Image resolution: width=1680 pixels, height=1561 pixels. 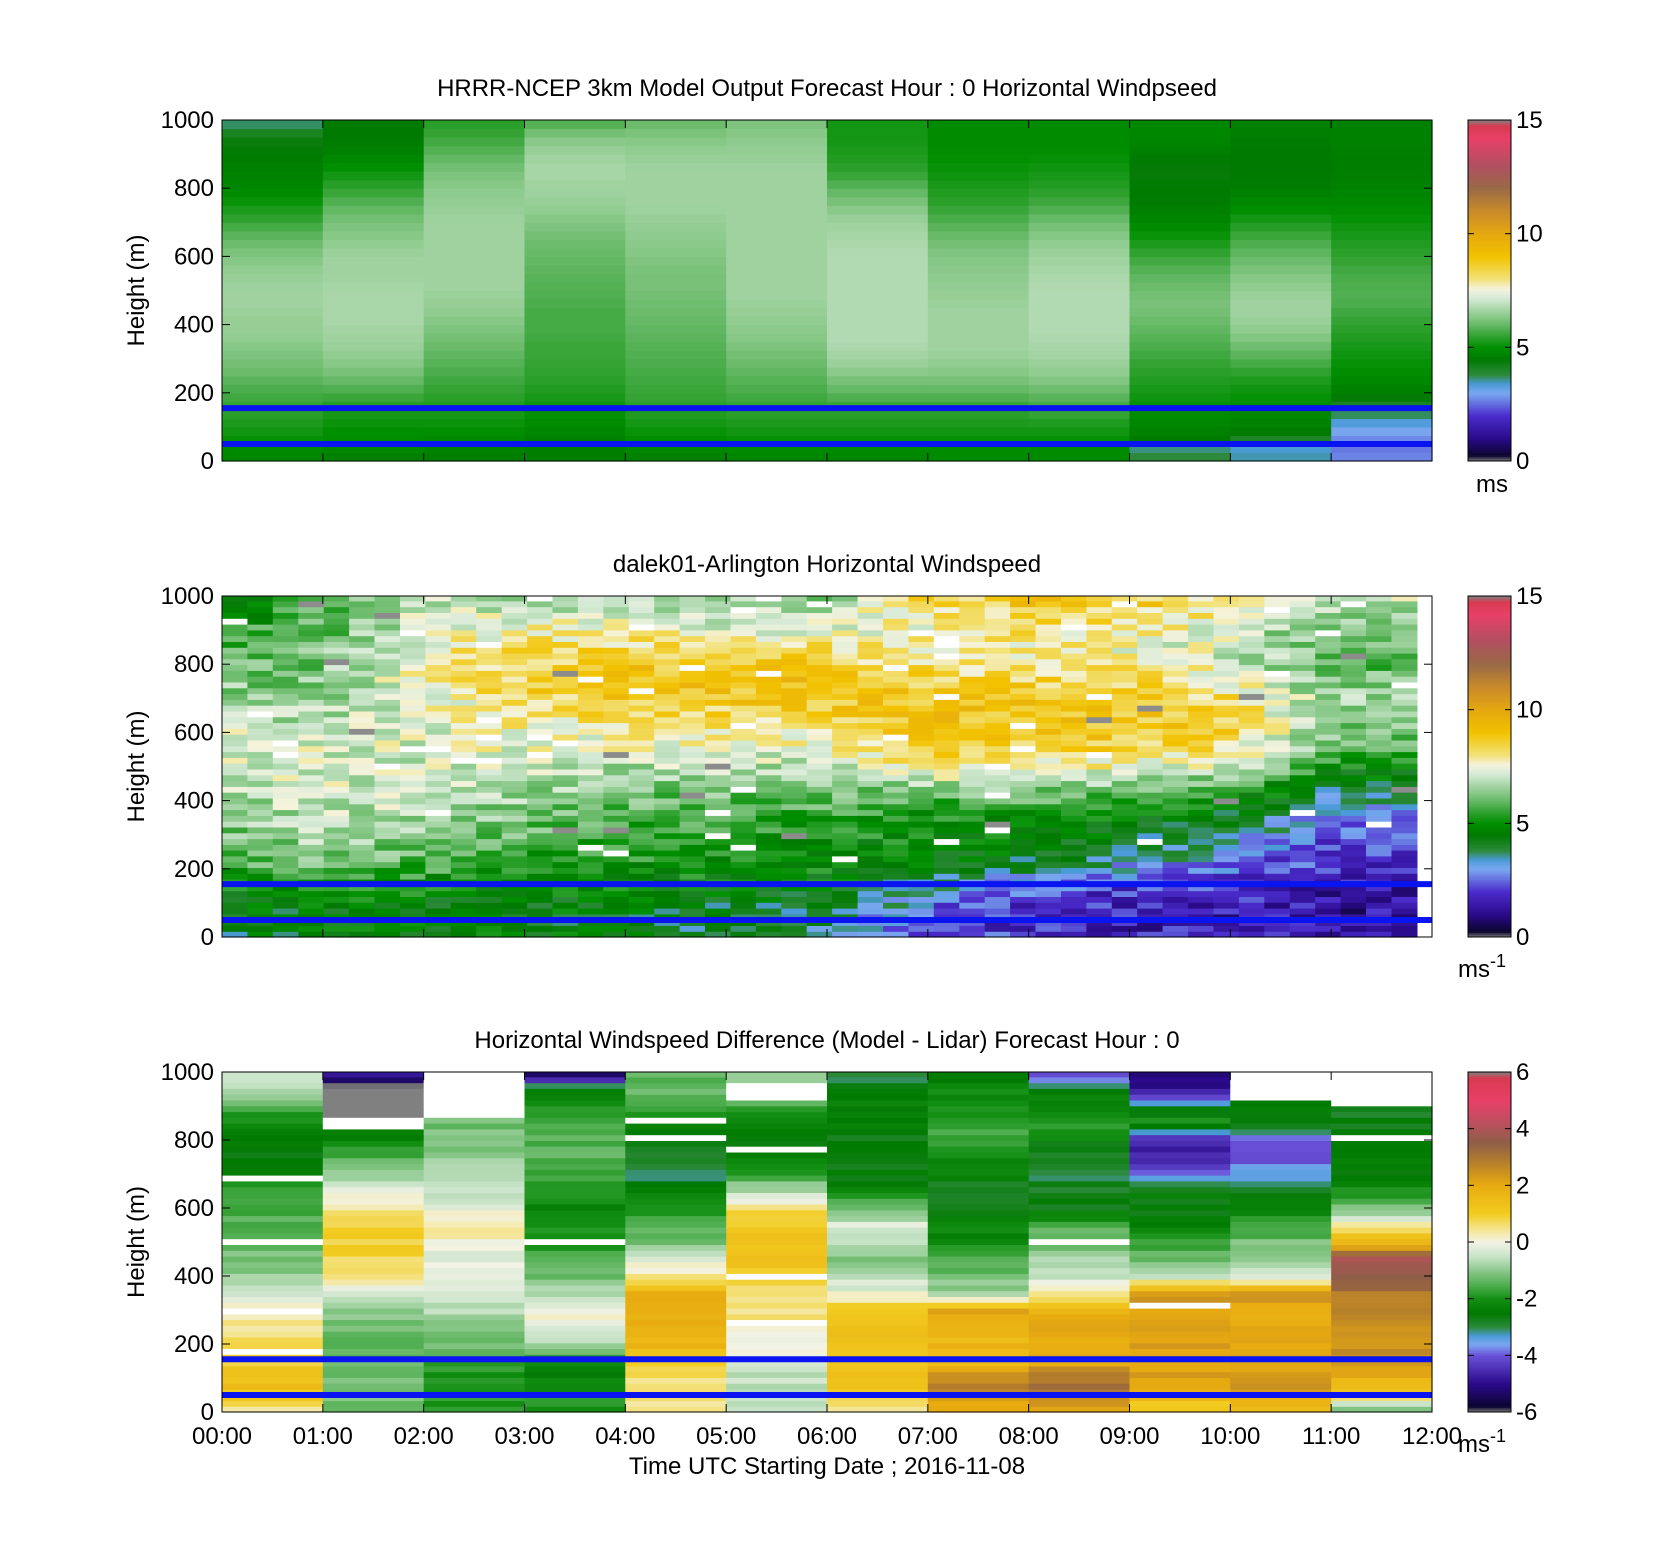 I want to click on colorbar: 0 5 10 15 ms, so click(x=1505, y=302).